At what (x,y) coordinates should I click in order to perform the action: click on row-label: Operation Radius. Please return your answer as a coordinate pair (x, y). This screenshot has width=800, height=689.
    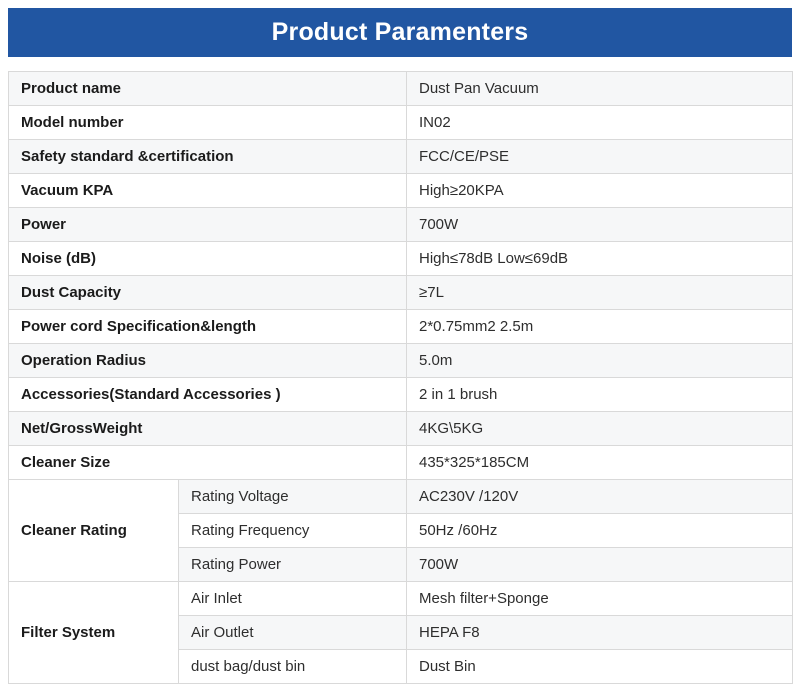
    Looking at the image, I should click on (207, 360).